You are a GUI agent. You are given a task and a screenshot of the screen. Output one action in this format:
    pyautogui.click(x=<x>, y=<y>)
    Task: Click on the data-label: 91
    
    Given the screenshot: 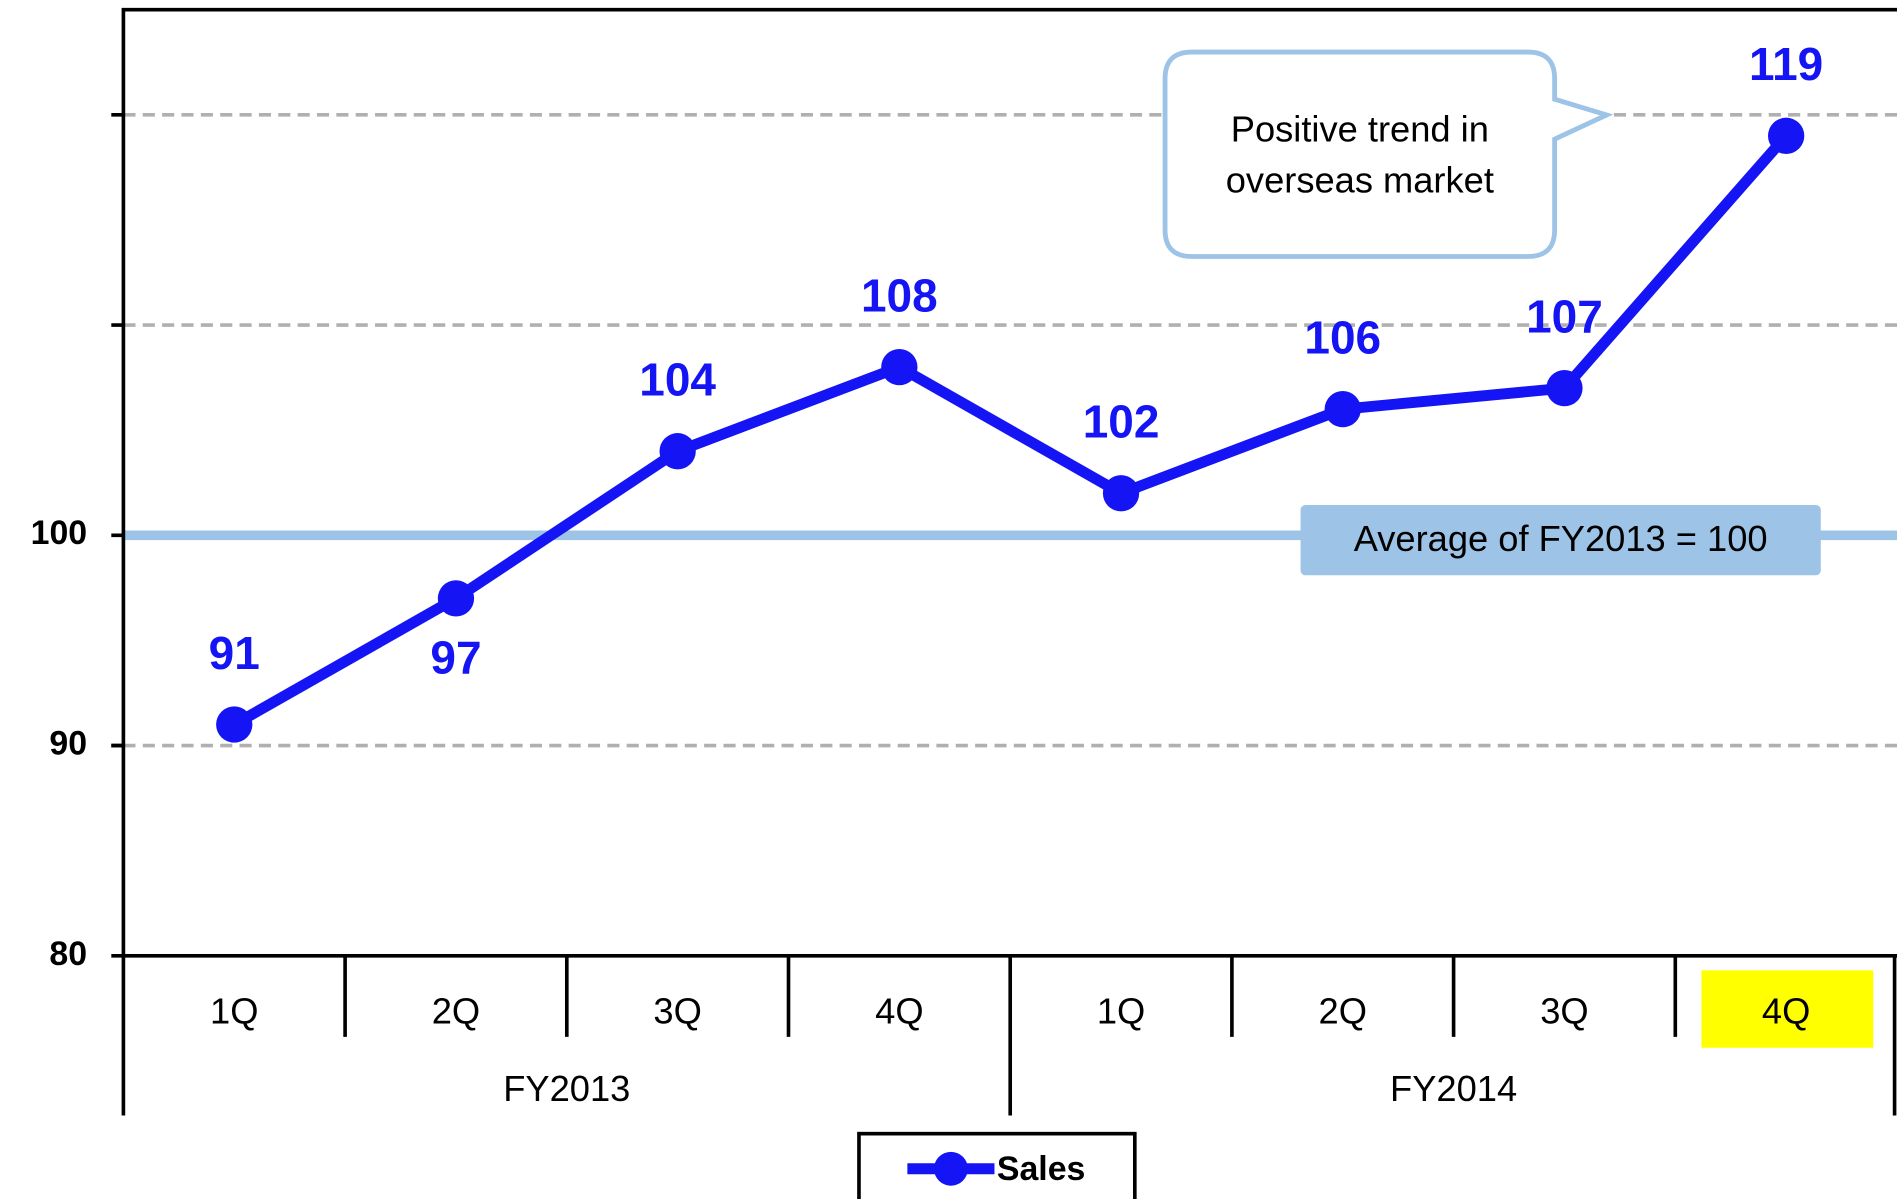 What is the action you would take?
    pyautogui.click(x=234, y=653)
    